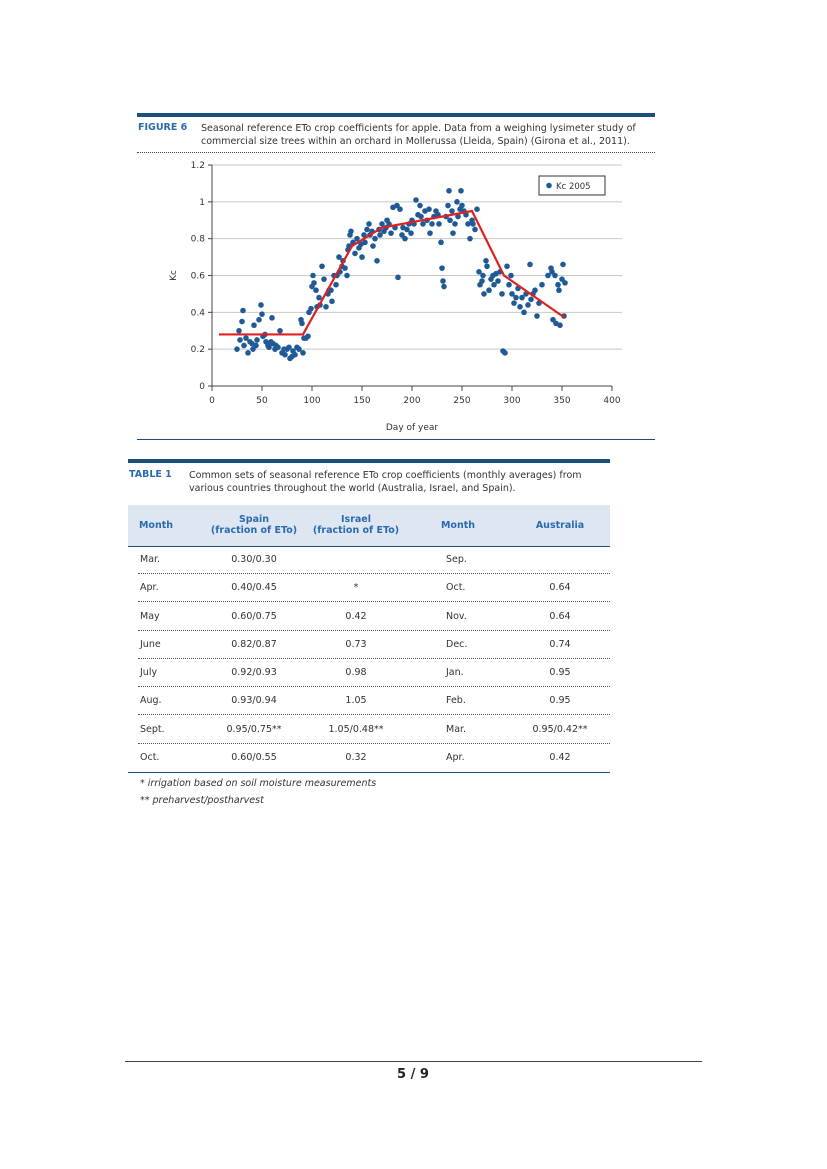 The width and height of the screenshot is (827, 1169). Describe the element at coordinates (456, 559) in the screenshot. I see `cell-month-2: Sep.` at that location.